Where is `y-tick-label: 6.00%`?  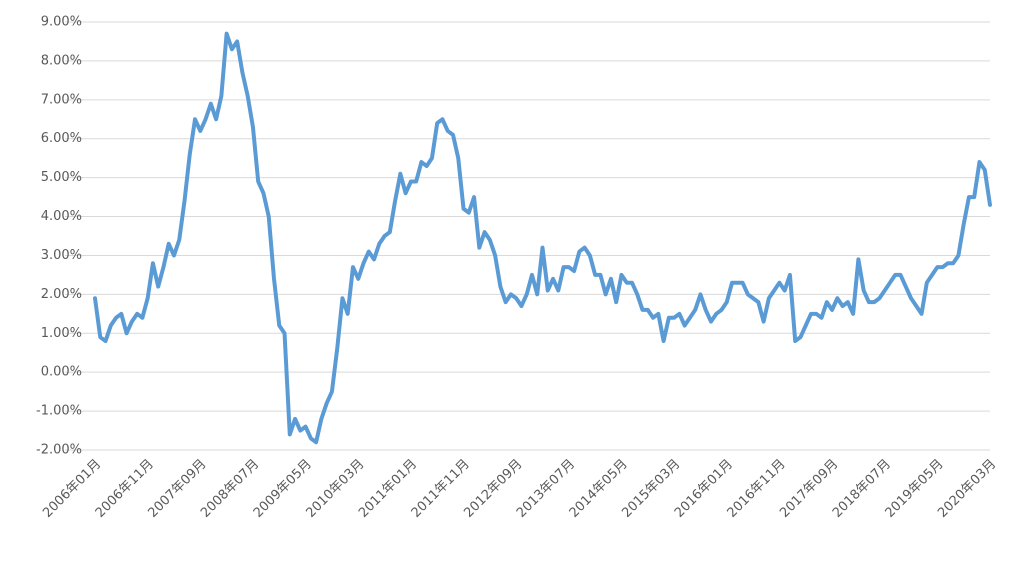 y-tick-label: 6.00% is located at coordinates (61, 138).